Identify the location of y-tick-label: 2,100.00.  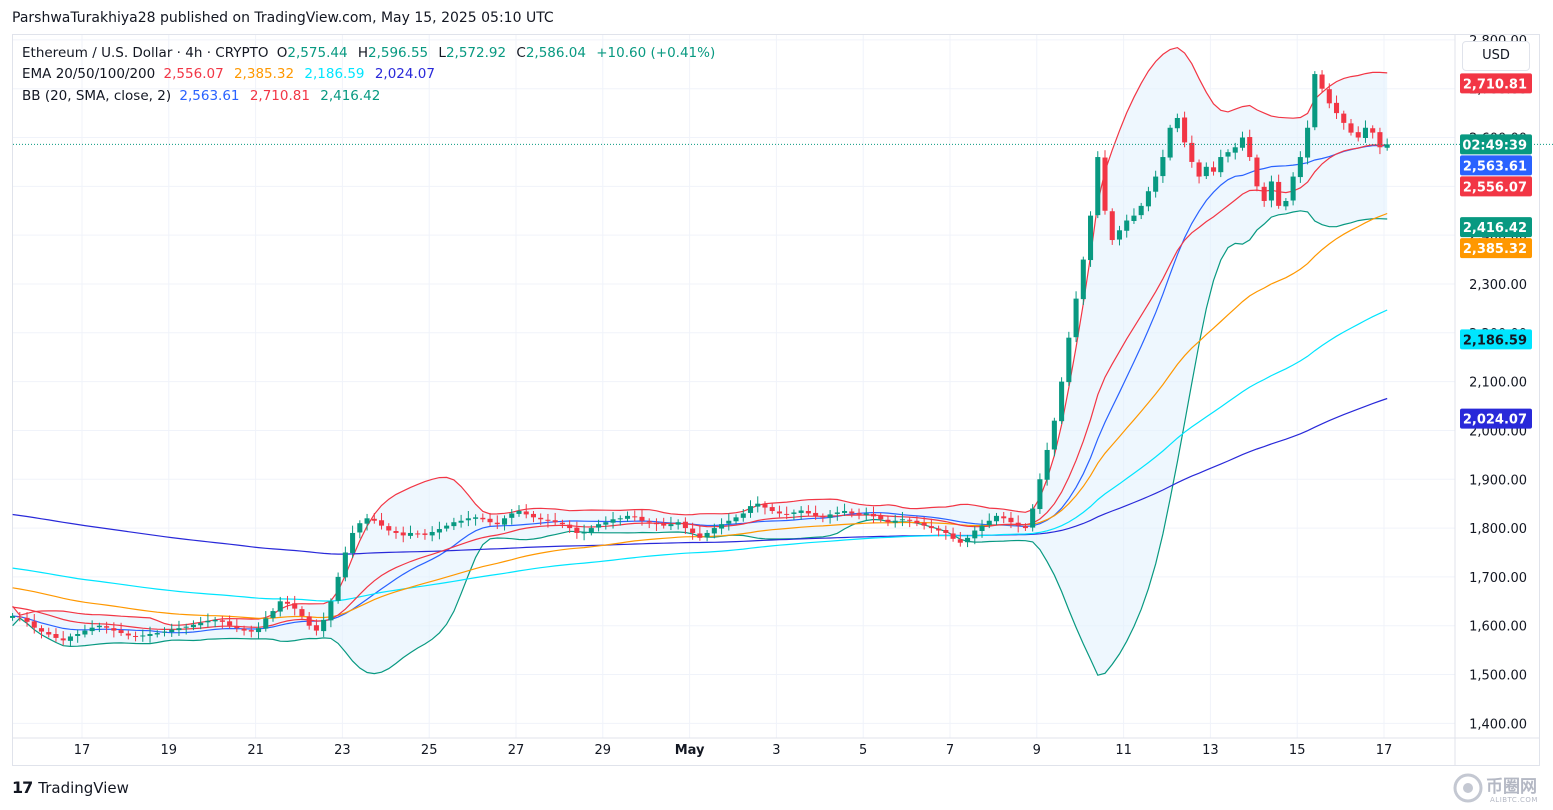
(1498, 383).